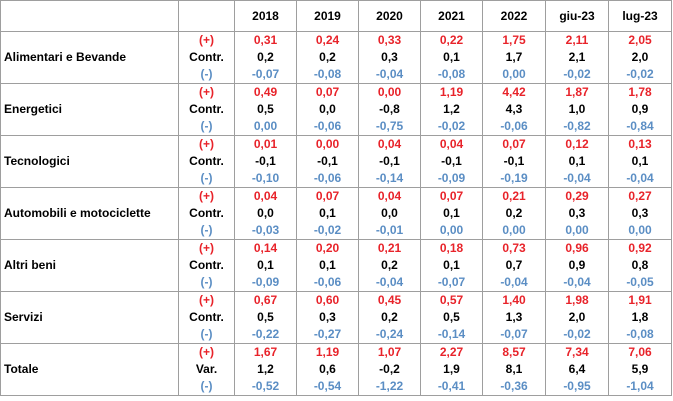  What do you see at coordinates (451, 40) in the screenshot?
I see `value-cell: 0,22` at bounding box center [451, 40].